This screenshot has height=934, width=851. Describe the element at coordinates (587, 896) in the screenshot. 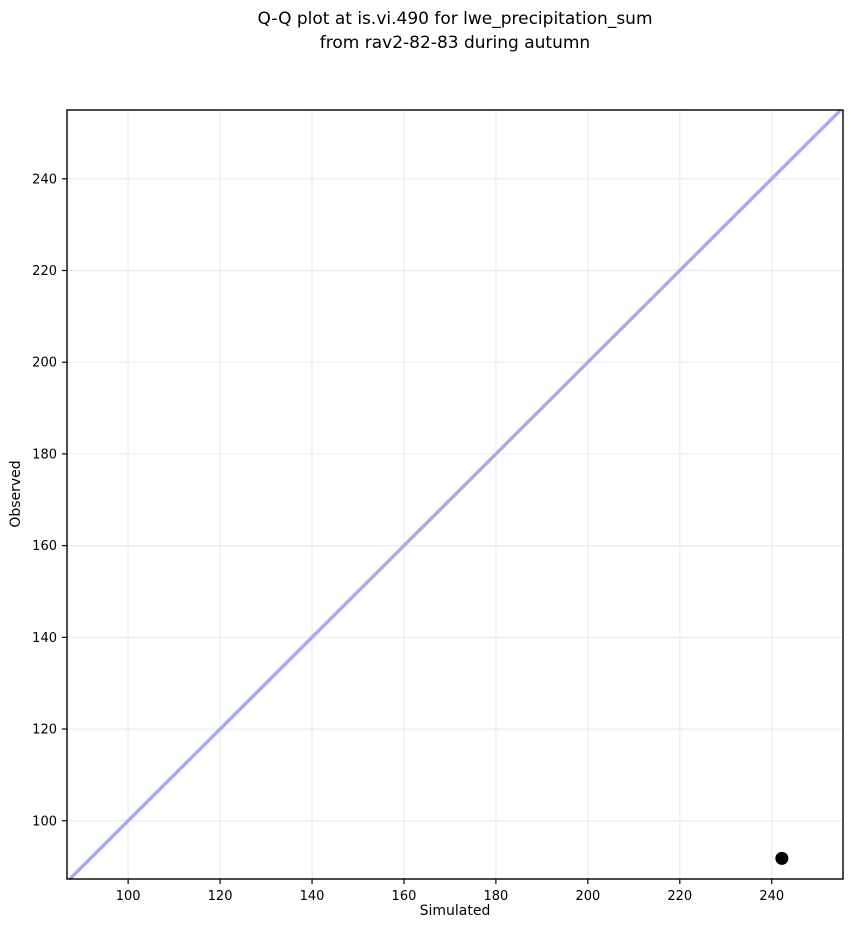

I see `x-tick-label: 200` at that location.